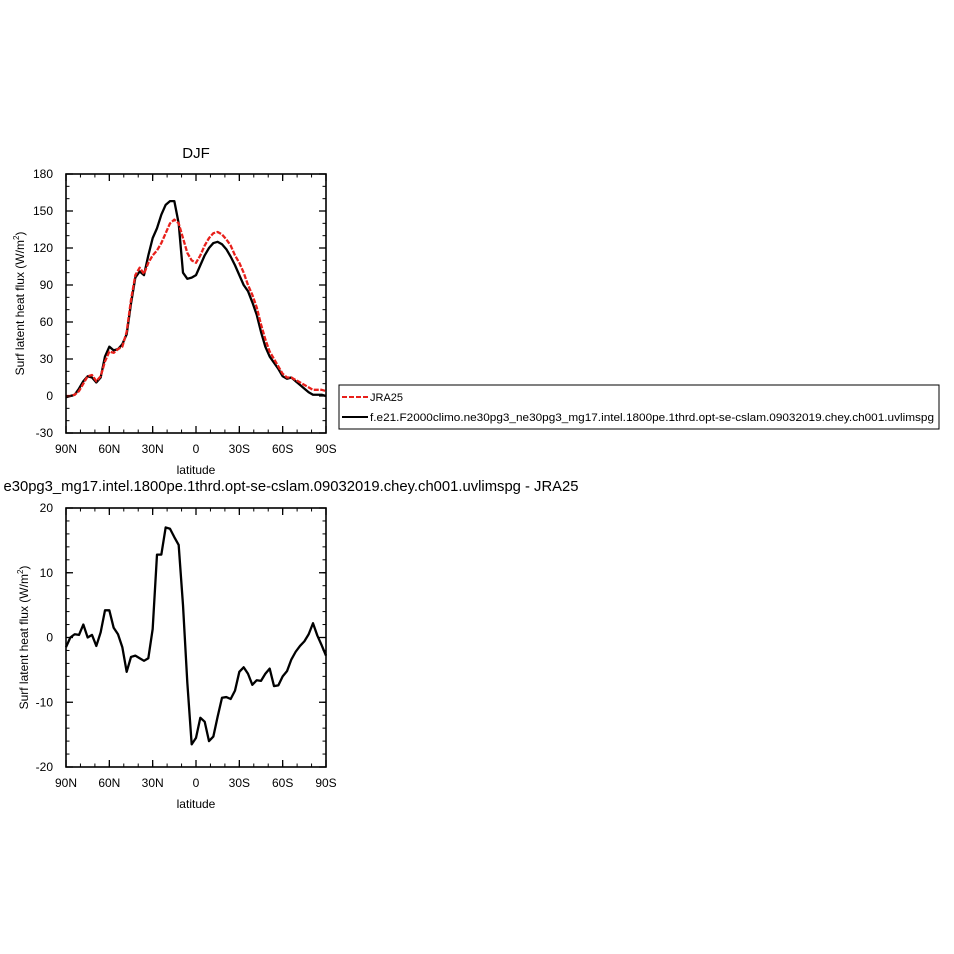 This screenshot has height=954, width=954. I want to click on bottom-y-tick-label: 0, so click(49, 638).